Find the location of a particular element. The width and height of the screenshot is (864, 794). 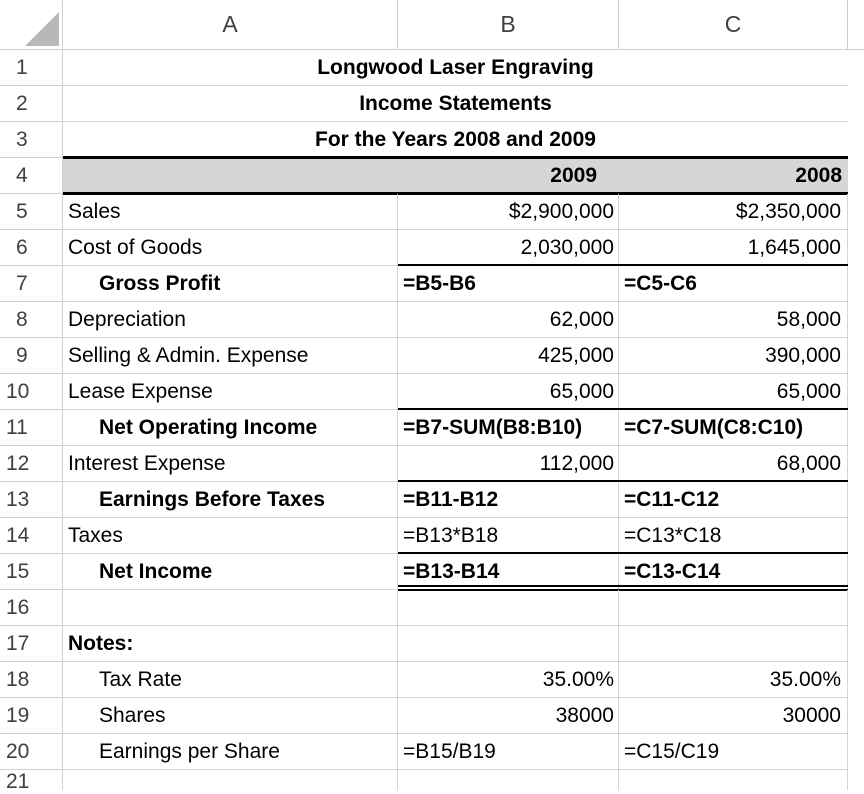

cell-a1-merged is located at coordinates (455, 68).